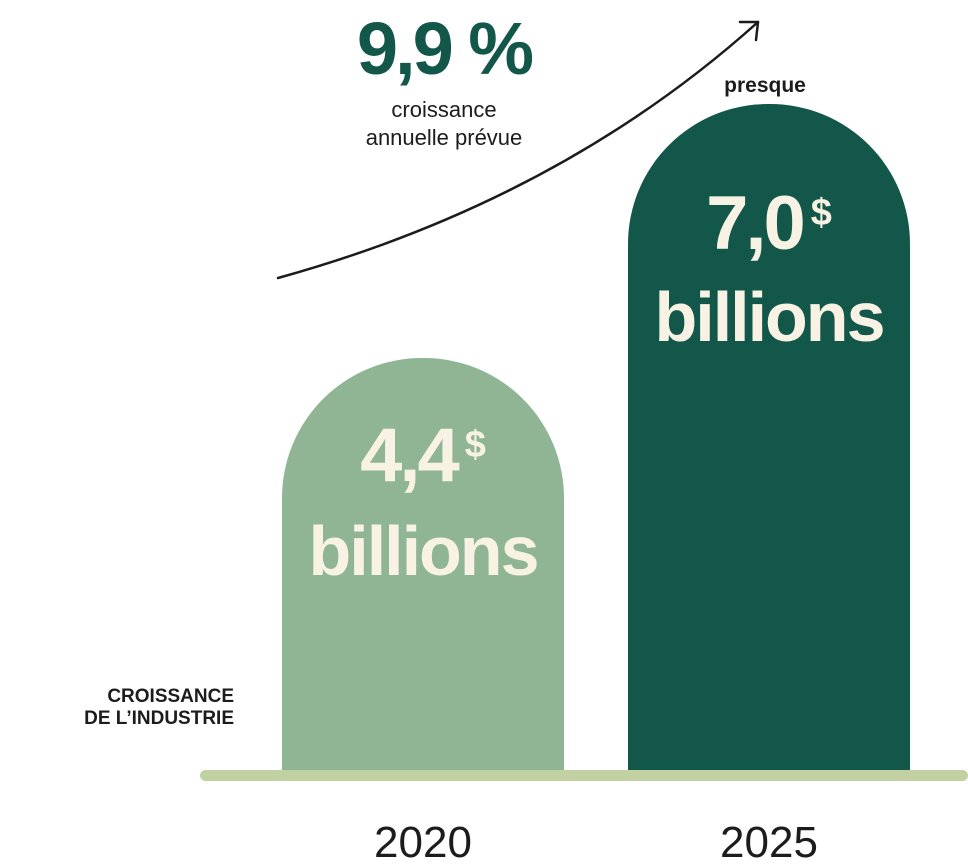  What do you see at coordinates (770, 317) in the screenshot?
I see `bar-unit-2025: billions` at bounding box center [770, 317].